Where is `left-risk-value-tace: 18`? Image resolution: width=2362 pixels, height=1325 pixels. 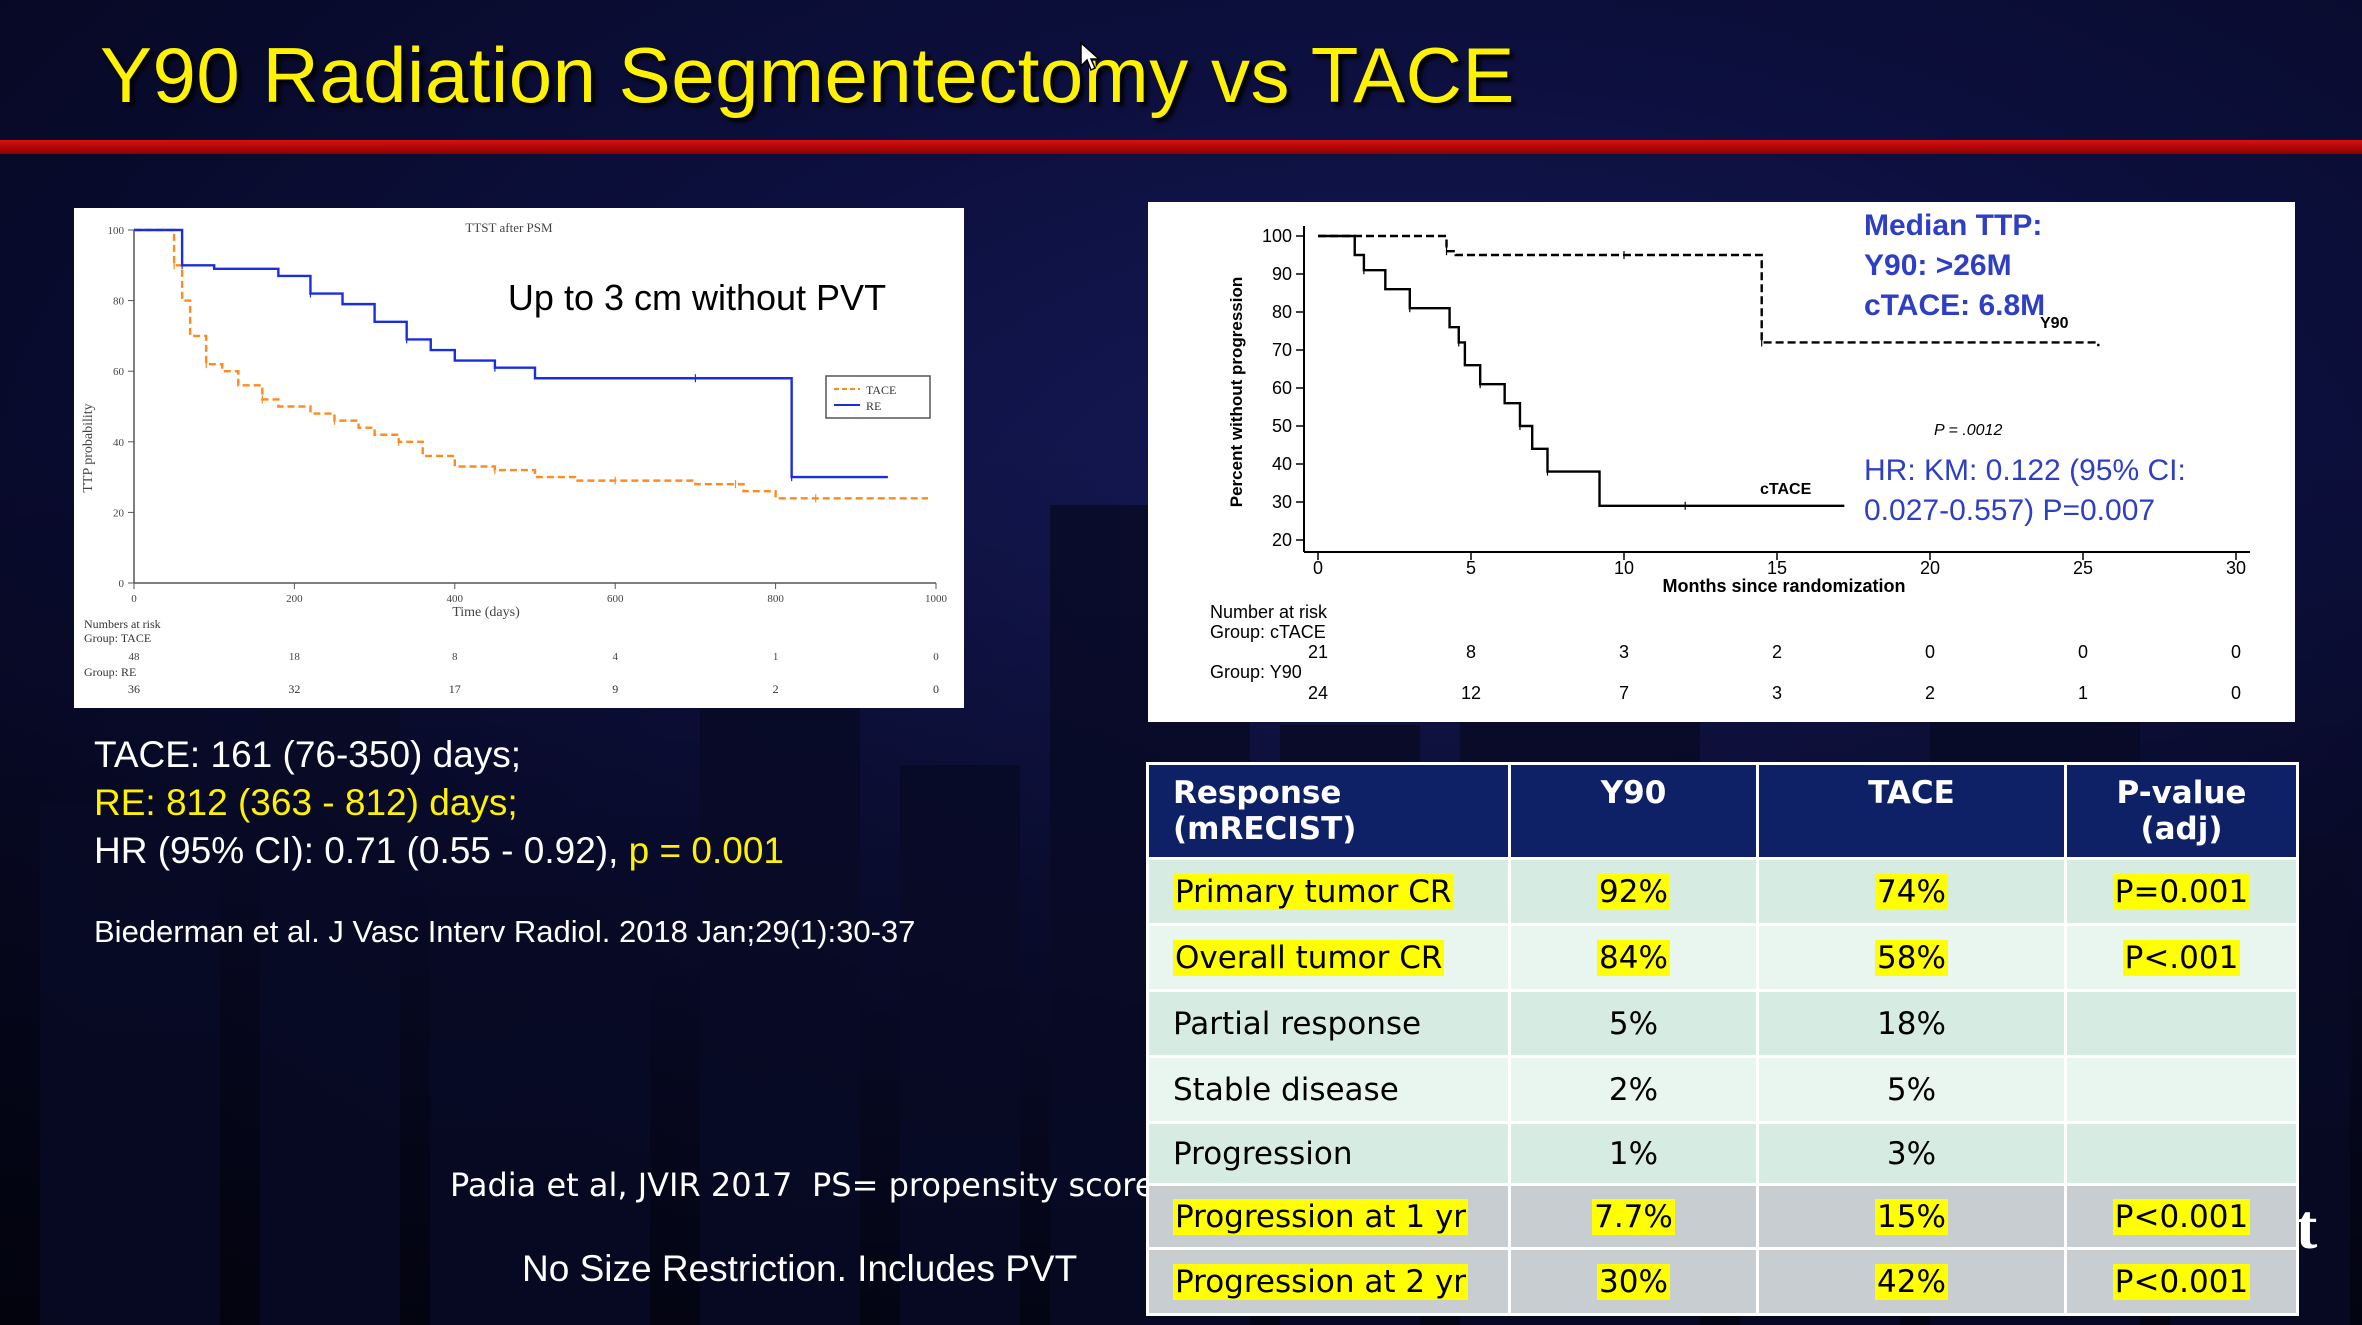 left-risk-value-tace: 18 is located at coordinates (295, 657).